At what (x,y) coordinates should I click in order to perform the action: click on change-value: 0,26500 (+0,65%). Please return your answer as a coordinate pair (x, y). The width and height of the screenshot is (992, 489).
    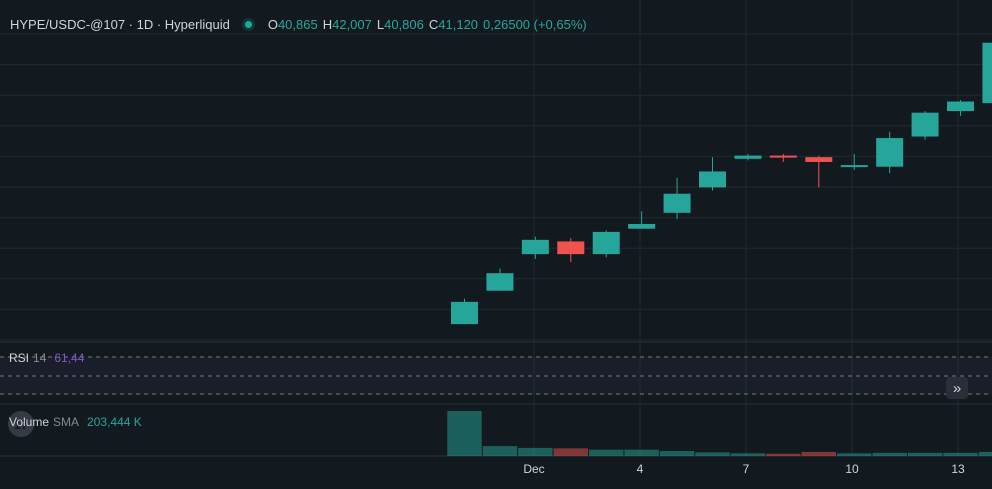
    Looking at the image, I should click on (535, 24).